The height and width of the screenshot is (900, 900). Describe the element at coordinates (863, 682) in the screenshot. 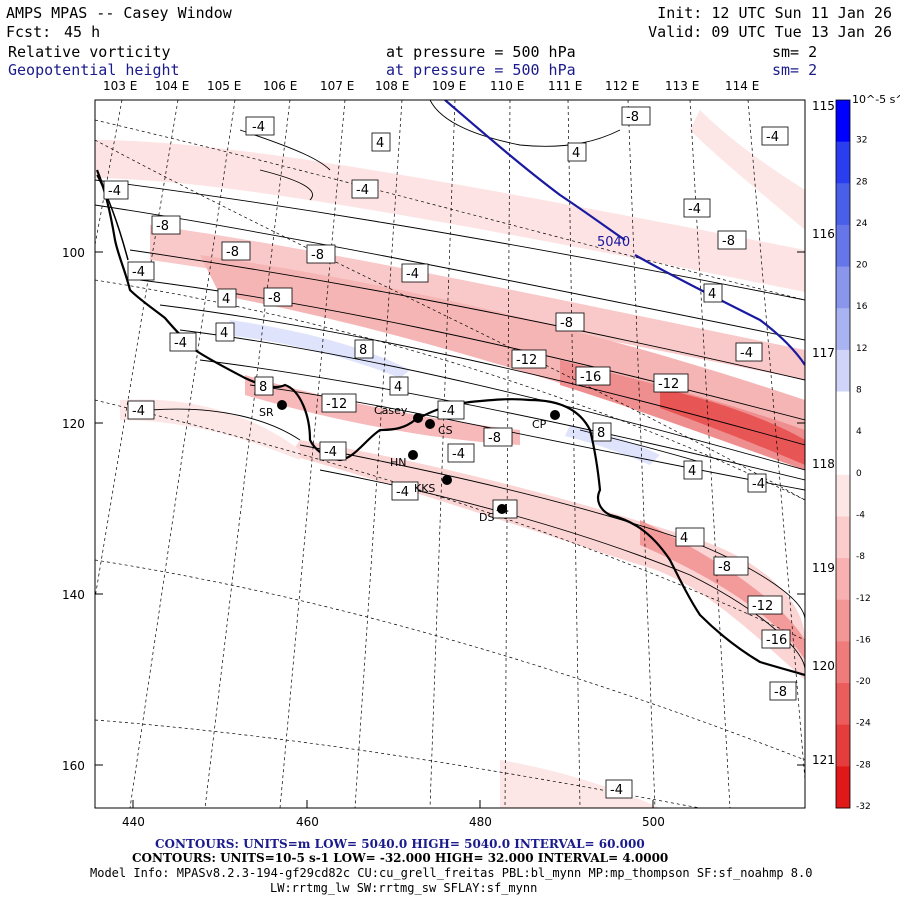

I see `colorbar-tick-label: -20` at that location.